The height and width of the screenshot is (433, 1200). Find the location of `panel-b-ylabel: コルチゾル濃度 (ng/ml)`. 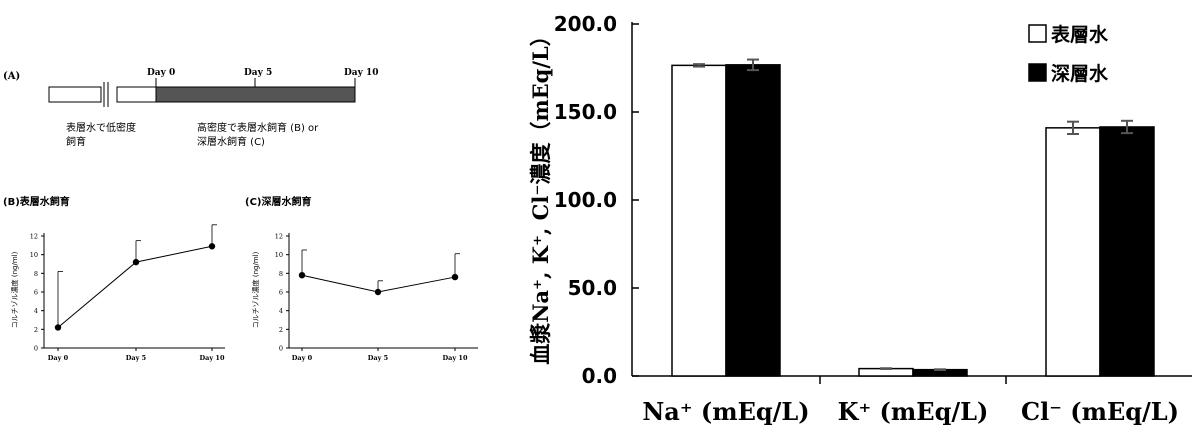

panel-b-ylabel: コルチゾル濃度 (ng/ml) is located at coordinates (14, 289).